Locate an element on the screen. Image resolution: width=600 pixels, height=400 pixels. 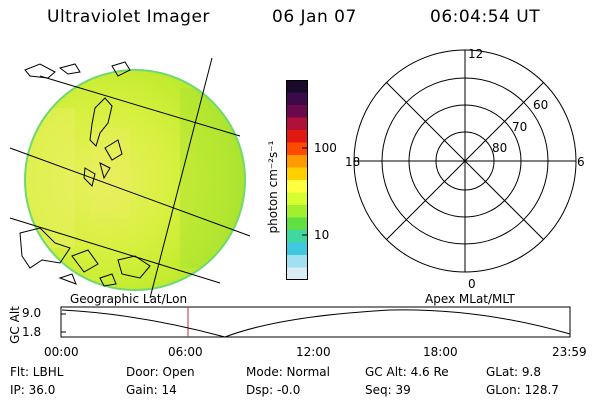
altitude-ylabel: GC Alt is located at coordinates (14, 325).